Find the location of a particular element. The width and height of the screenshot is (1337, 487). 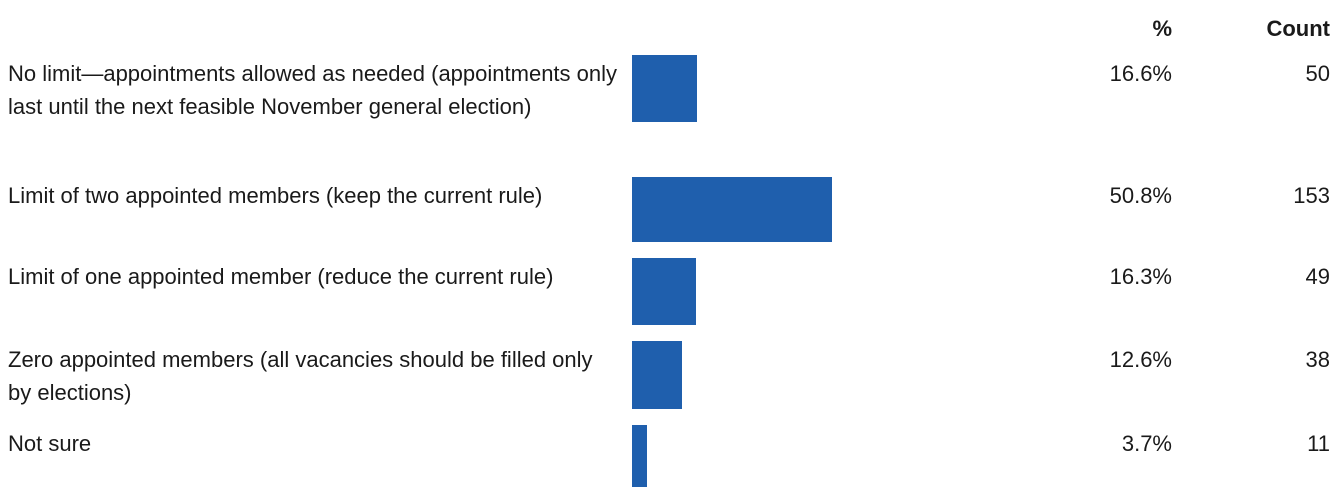

count-label: 50 is located at coordinates (1317, 73).